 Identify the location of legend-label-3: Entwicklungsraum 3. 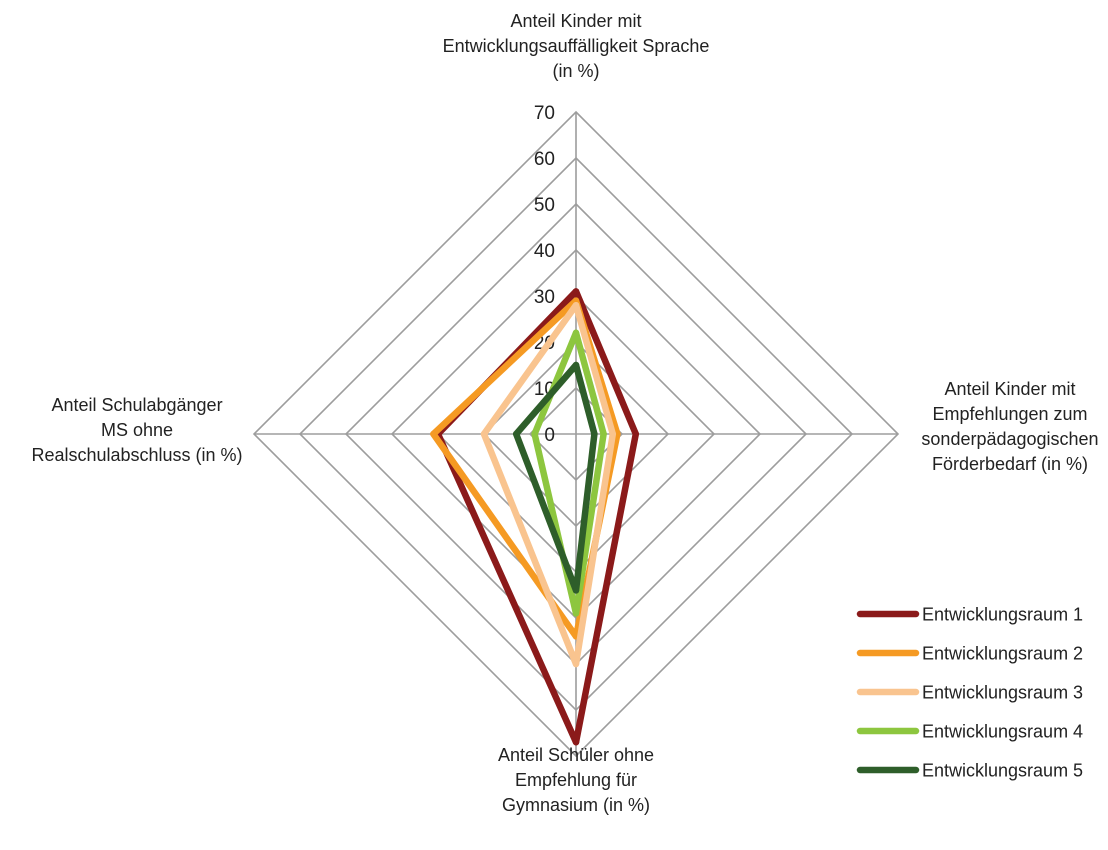
(1002, 693).